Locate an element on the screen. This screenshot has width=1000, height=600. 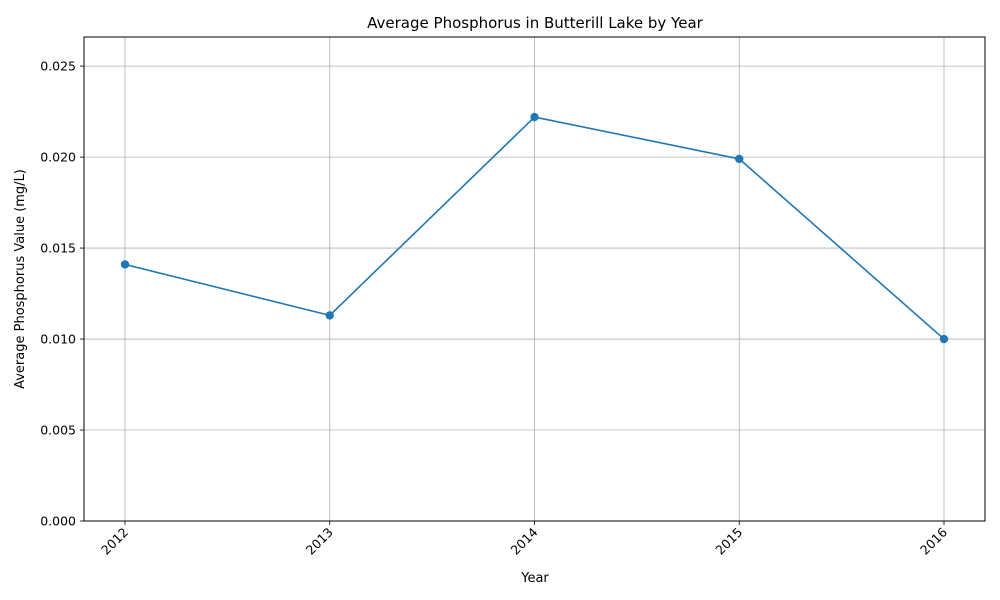
y-tick-label: 0.020 is located at coordinates (58, 157).